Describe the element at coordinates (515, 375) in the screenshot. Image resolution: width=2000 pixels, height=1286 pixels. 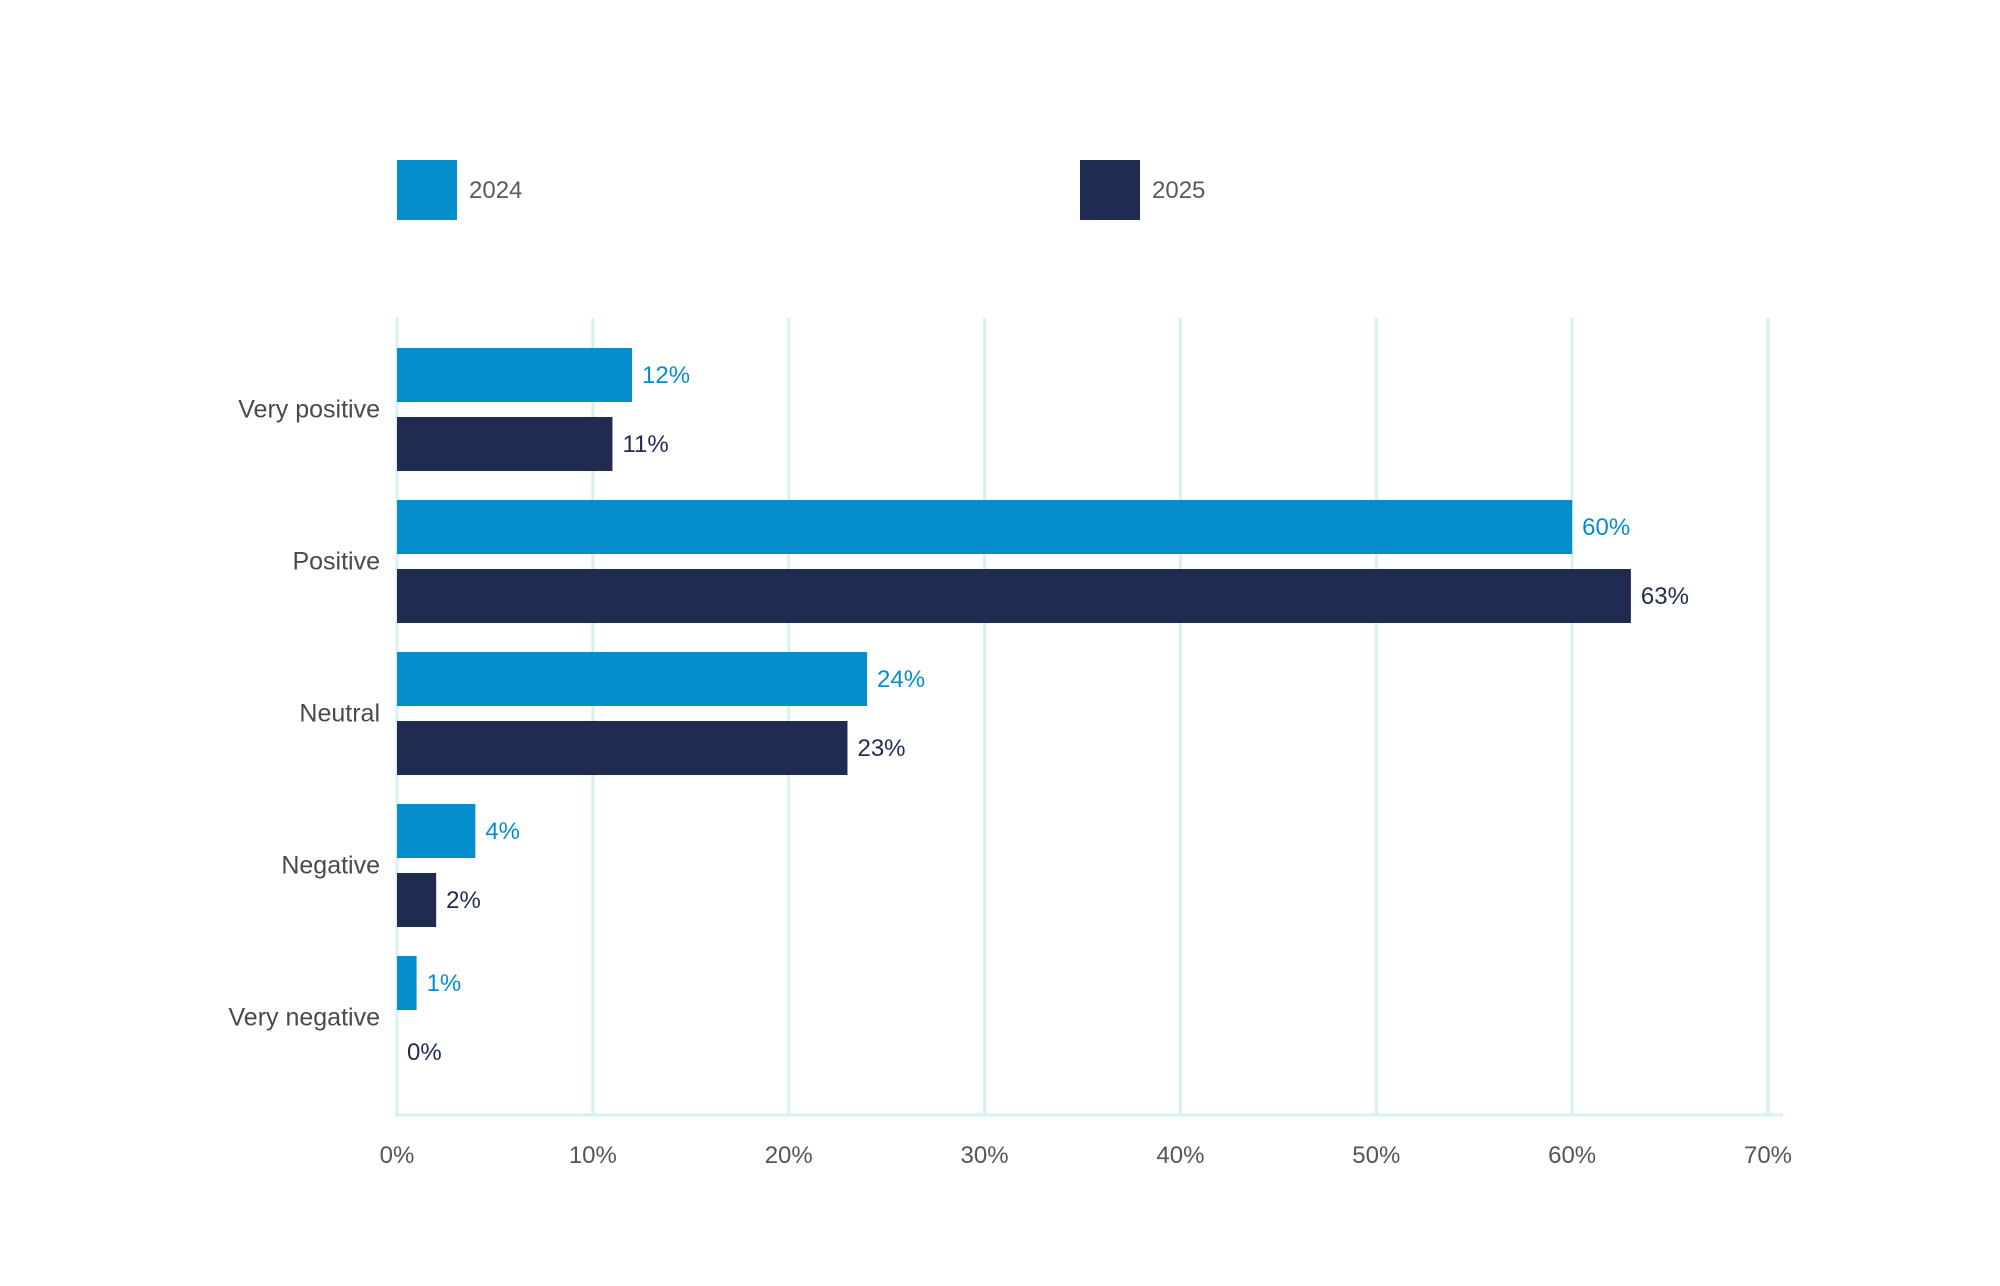
I see `bar-2024-very-positive` at that location.